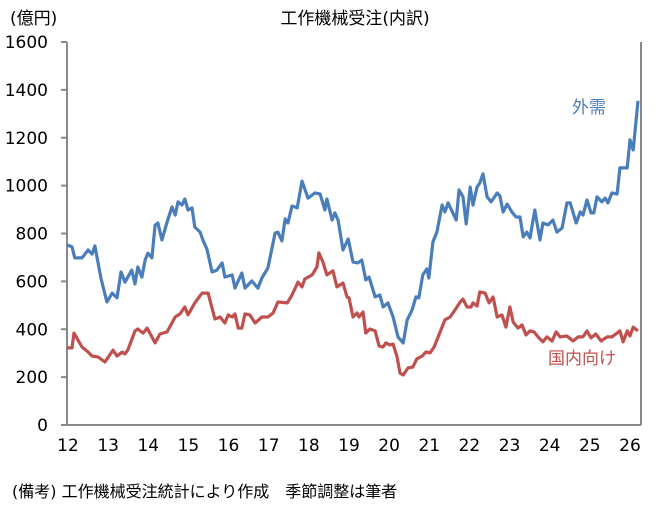  What do you see at coordinates (269, 446) in the screenshot?
I see `x-tick-label: 17` at bounding box center [269, 446].